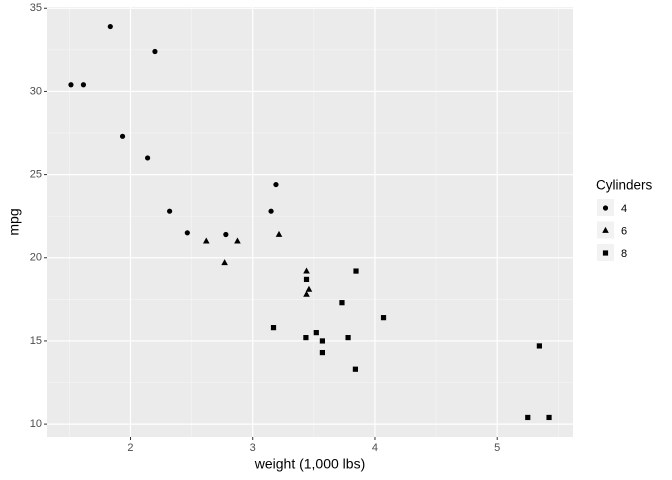  I want to click on legend-label: 4, so click(624, 209).